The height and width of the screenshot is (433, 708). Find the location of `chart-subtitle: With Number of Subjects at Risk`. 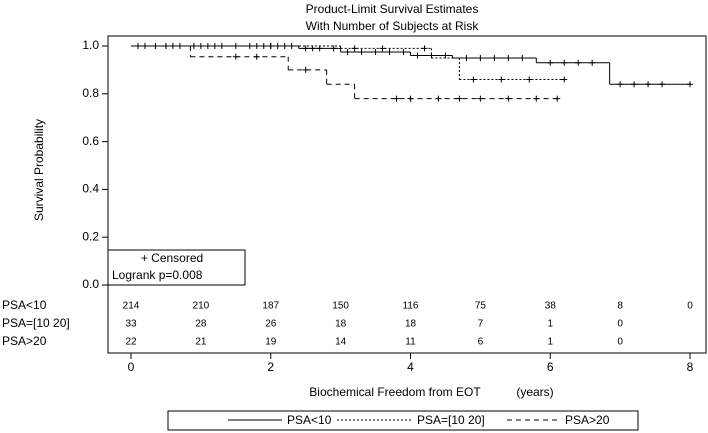

chart-subtitle: With Number of Subjects at Risk is located at coordinates (393, 26).